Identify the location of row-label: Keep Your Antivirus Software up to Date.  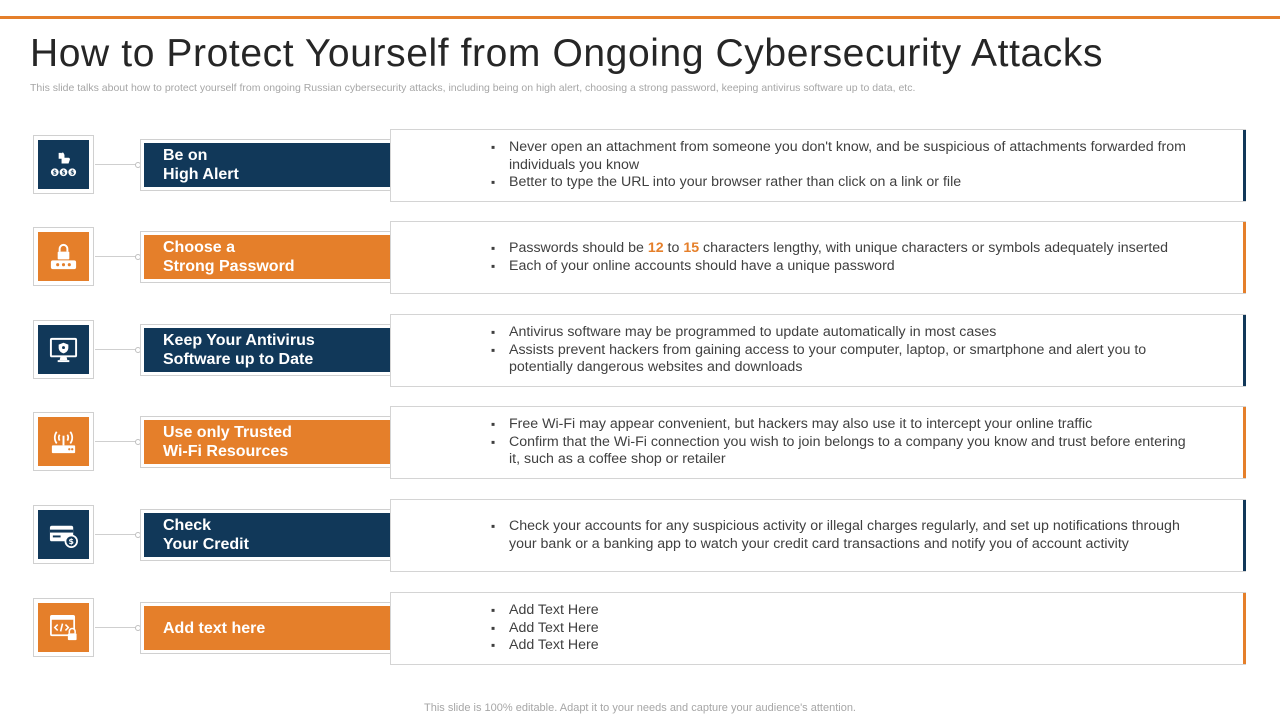
(239, 350).